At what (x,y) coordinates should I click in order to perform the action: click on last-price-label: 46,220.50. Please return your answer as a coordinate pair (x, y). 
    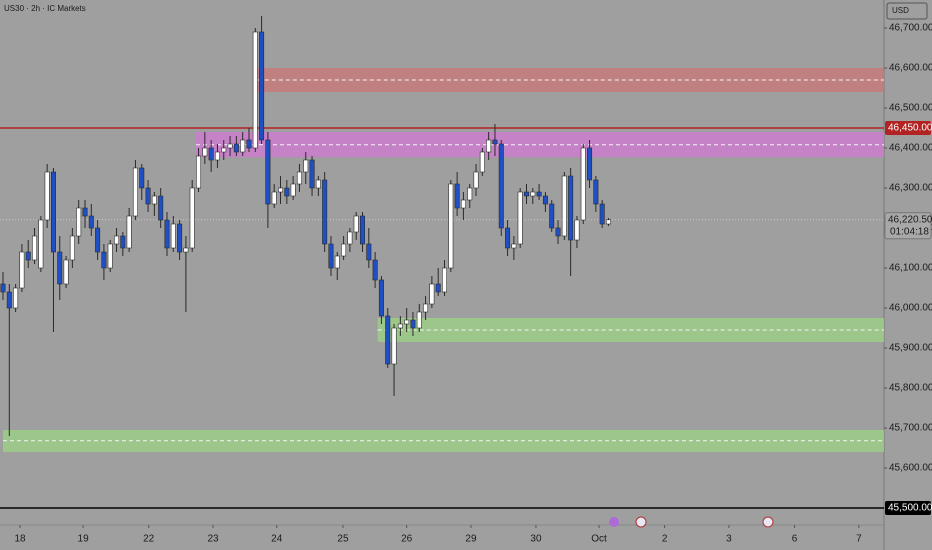
    Looking at the image, I should click on (910, 219).